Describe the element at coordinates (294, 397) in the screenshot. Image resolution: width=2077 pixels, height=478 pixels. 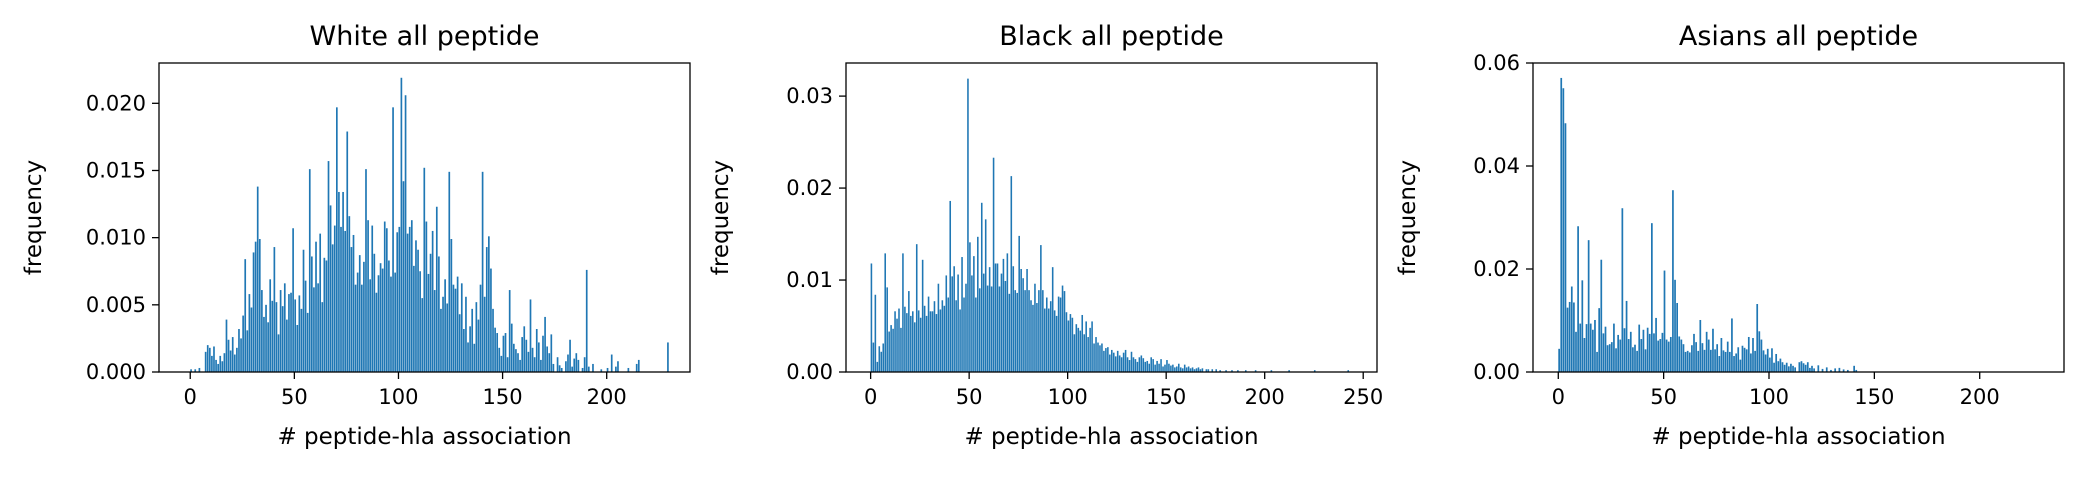
I see `x-tick-label: 50` at that location.